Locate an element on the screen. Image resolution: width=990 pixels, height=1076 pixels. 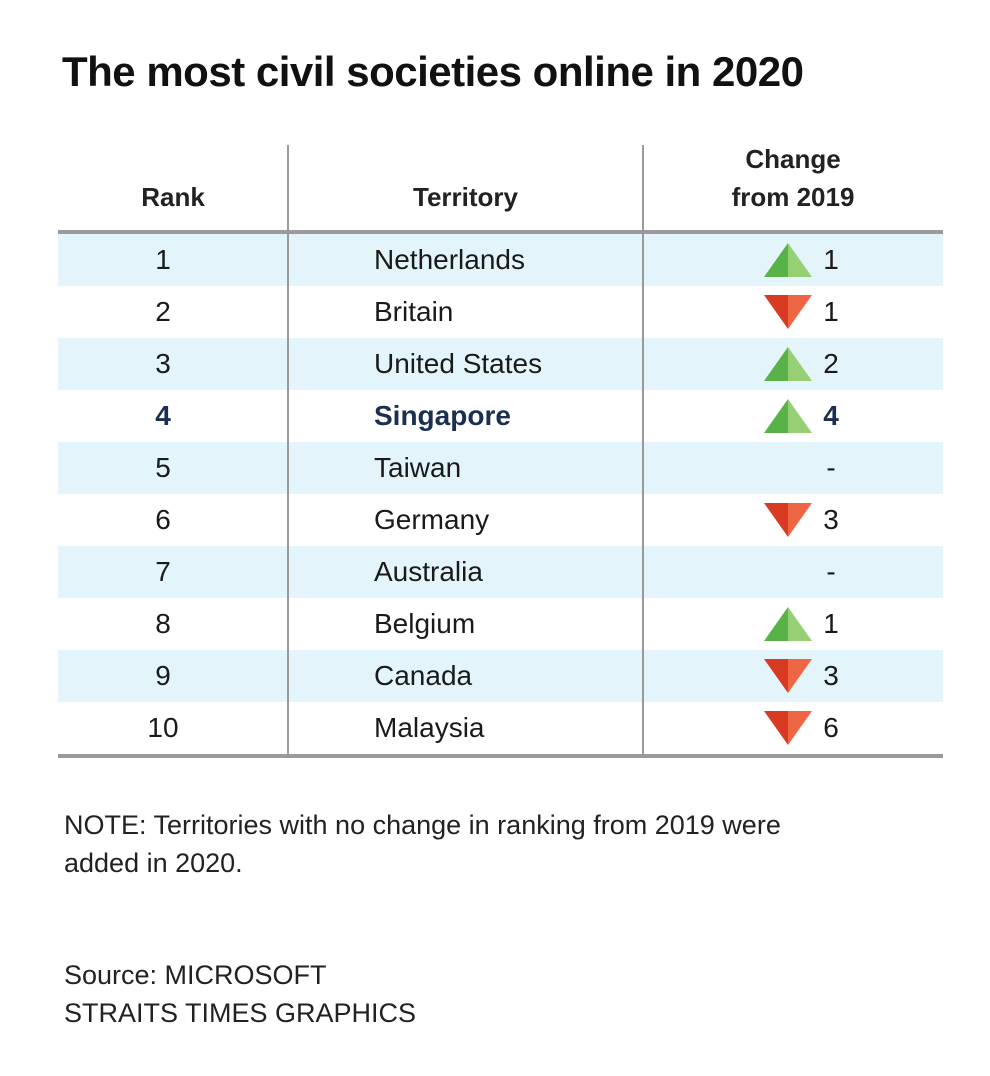
territory-cell: Britain is located at coordinates (414, 311).